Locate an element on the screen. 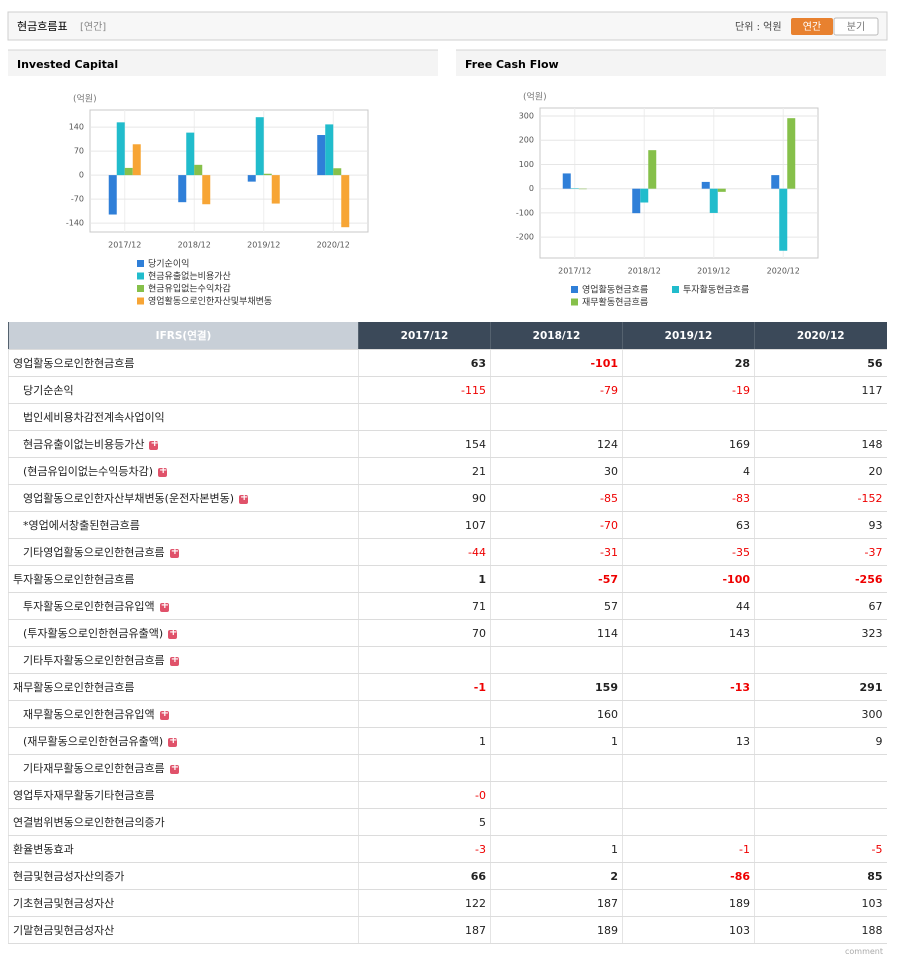 The height and width of the screenshot is (972, 897). cell-value: -13 is located at coordinates (688, 687).